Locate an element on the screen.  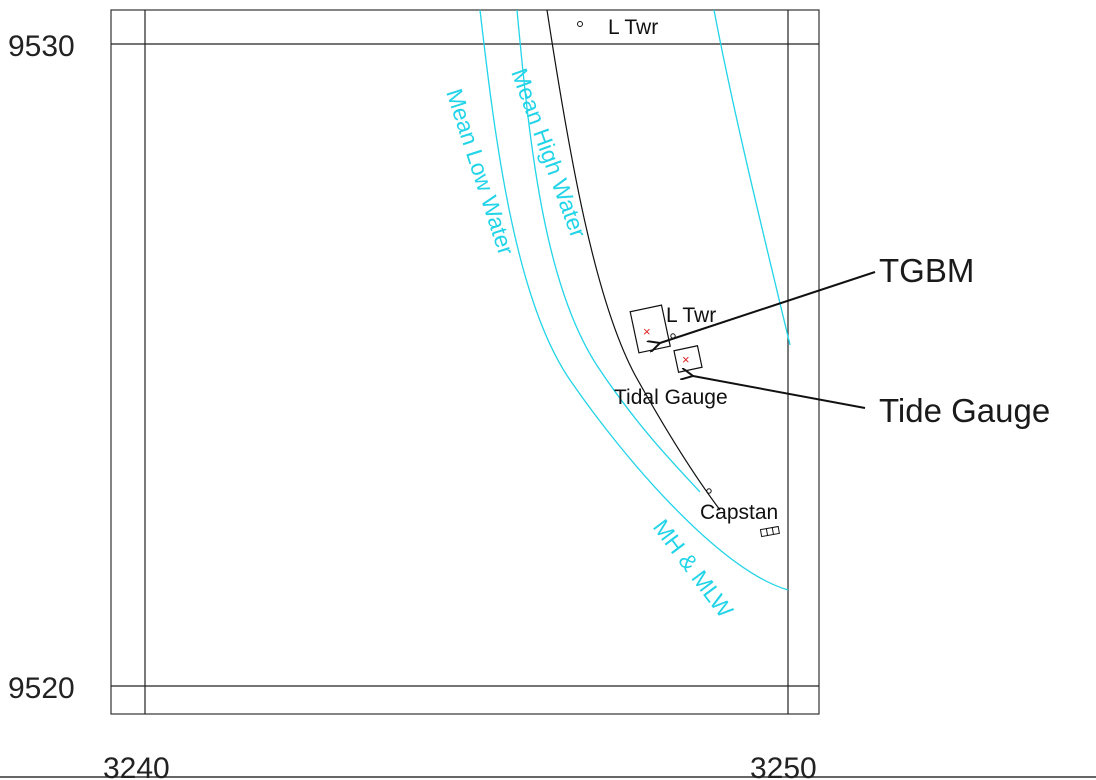
tgbm-arrow is located at coordinates (768, 307).